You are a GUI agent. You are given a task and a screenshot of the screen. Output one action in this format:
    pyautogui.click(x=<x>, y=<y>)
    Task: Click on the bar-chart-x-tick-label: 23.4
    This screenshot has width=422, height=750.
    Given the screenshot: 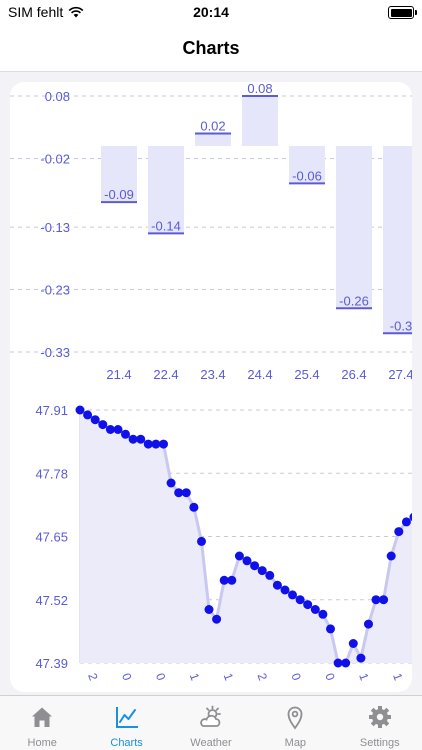 What is the action you would take?
    pyautogui.click(x=212, y=374)
    